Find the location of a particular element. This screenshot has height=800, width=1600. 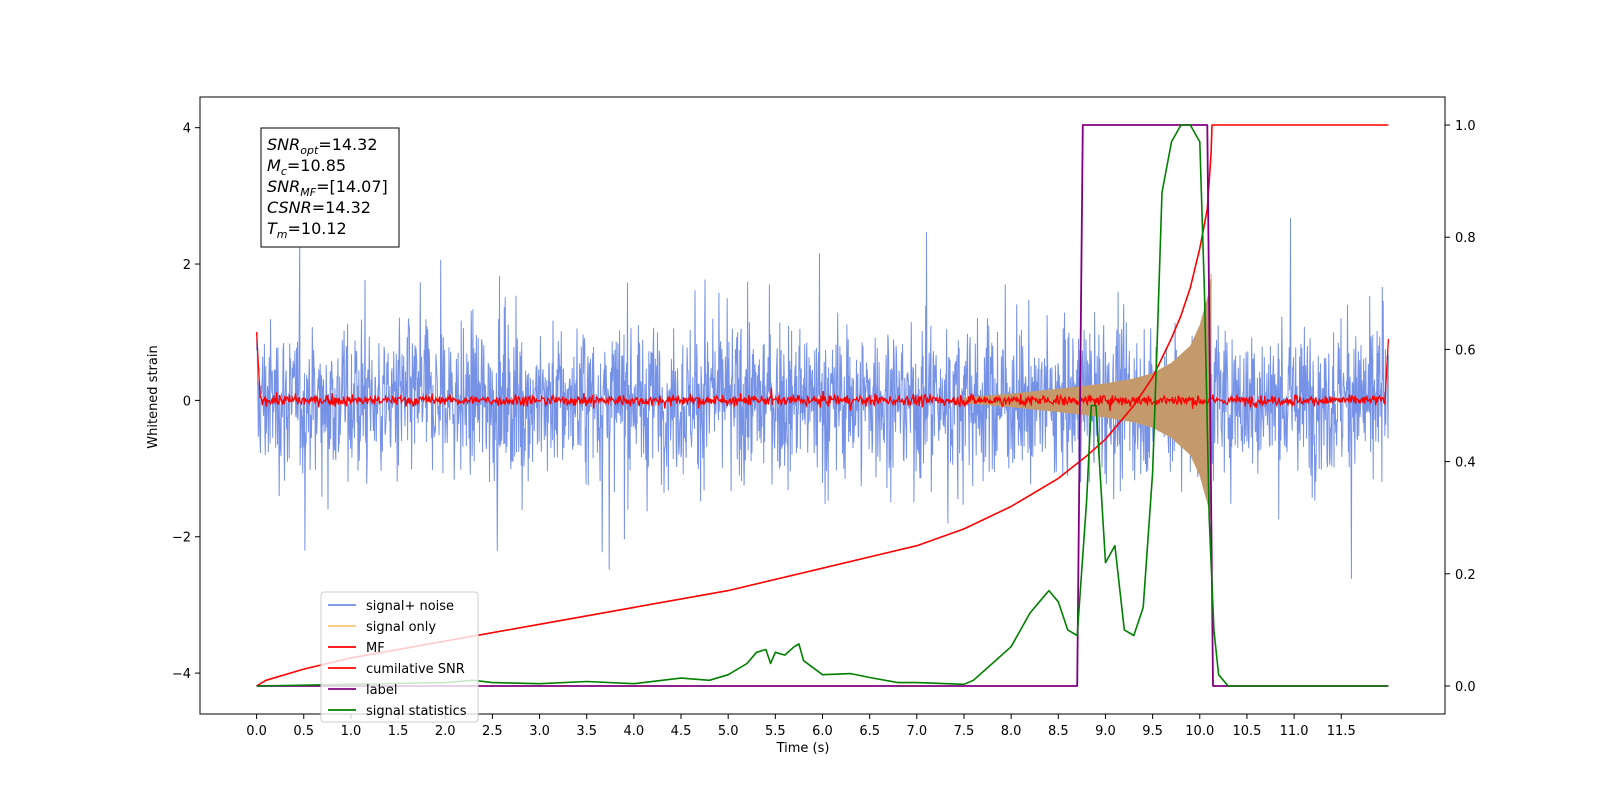

y-tick-label: −4 is located at coordinates (181, 674).